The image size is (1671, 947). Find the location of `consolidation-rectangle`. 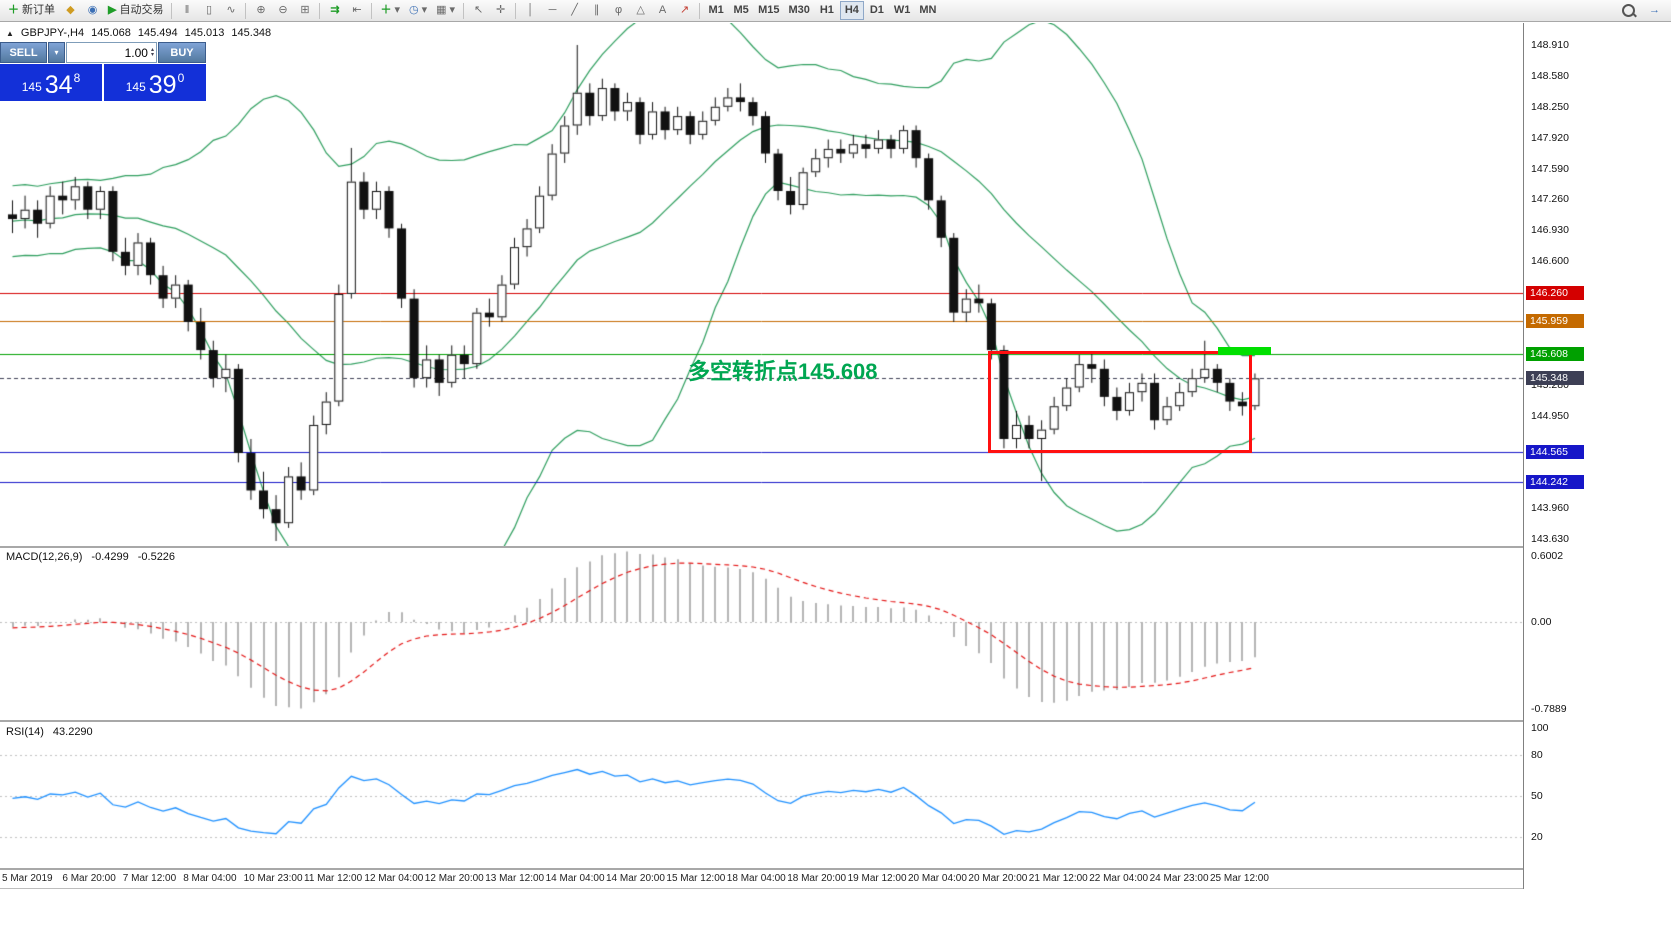

consolidation-rectangle is located at coordinates (1120, 402).